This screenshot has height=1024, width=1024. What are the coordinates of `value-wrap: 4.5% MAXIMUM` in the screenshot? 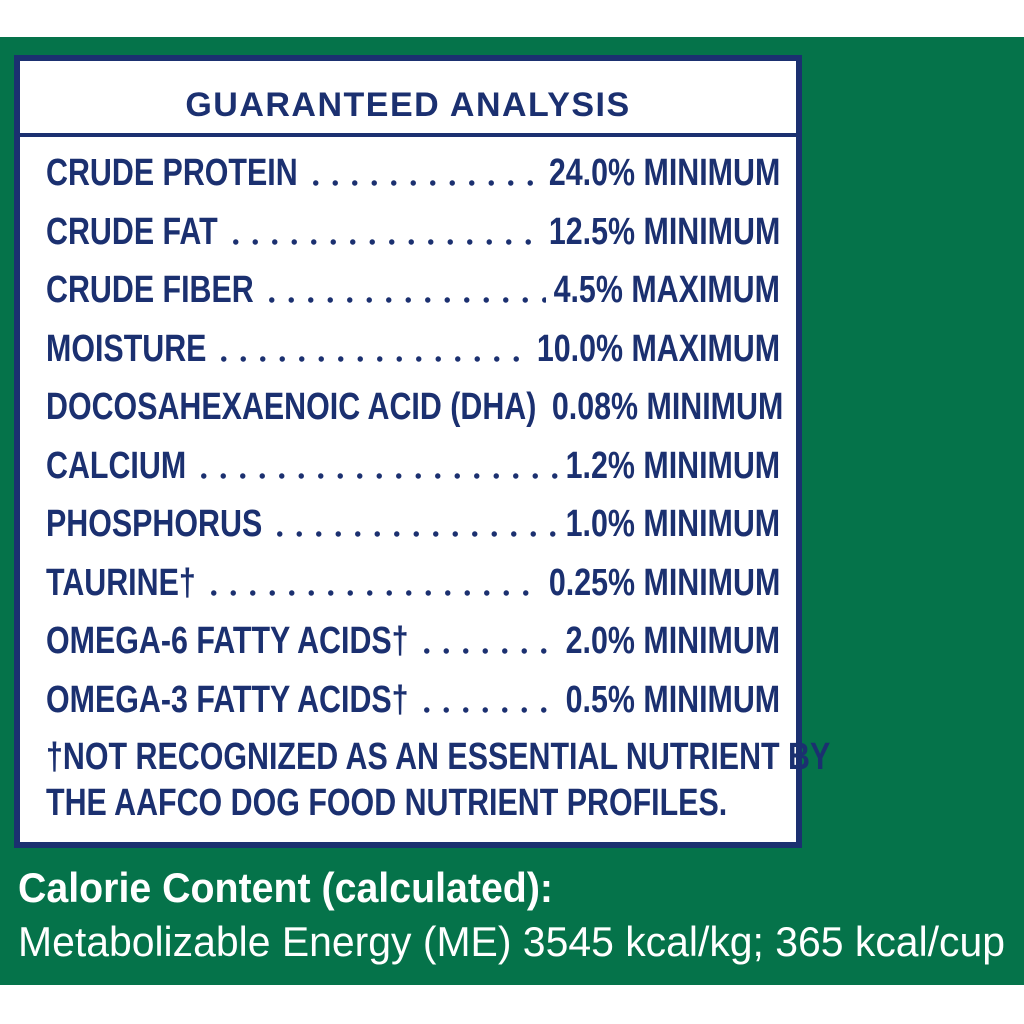 It's located at (667, 290).